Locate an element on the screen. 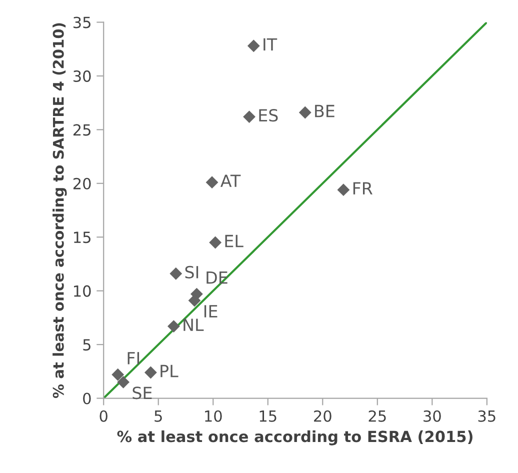 This screenshot has width=518, height=473. annotation: ES is located at coordinates (268, 115).